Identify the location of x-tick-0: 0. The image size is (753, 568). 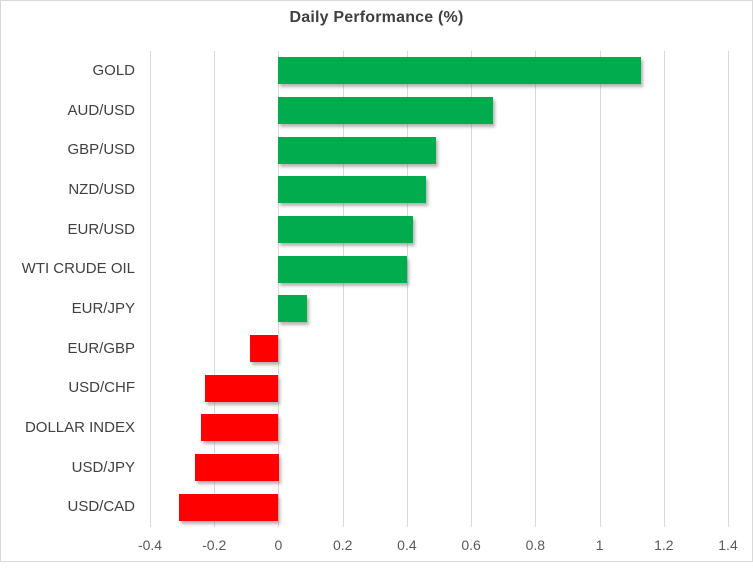
(278, 545).